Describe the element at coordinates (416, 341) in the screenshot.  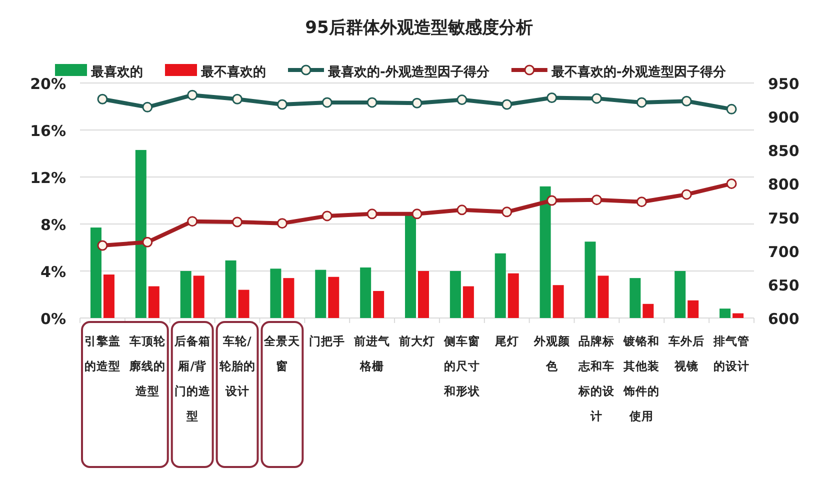
I see `x-tick-label: 前大灯` at that location.